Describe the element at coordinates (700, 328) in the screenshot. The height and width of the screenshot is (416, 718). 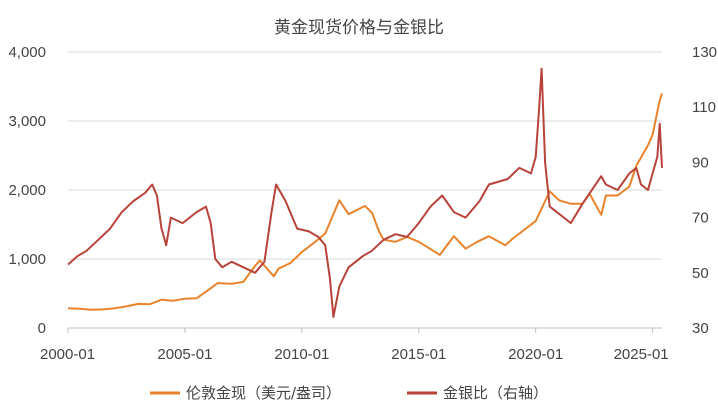
I see `y-right-tick-label: 30` at that location.